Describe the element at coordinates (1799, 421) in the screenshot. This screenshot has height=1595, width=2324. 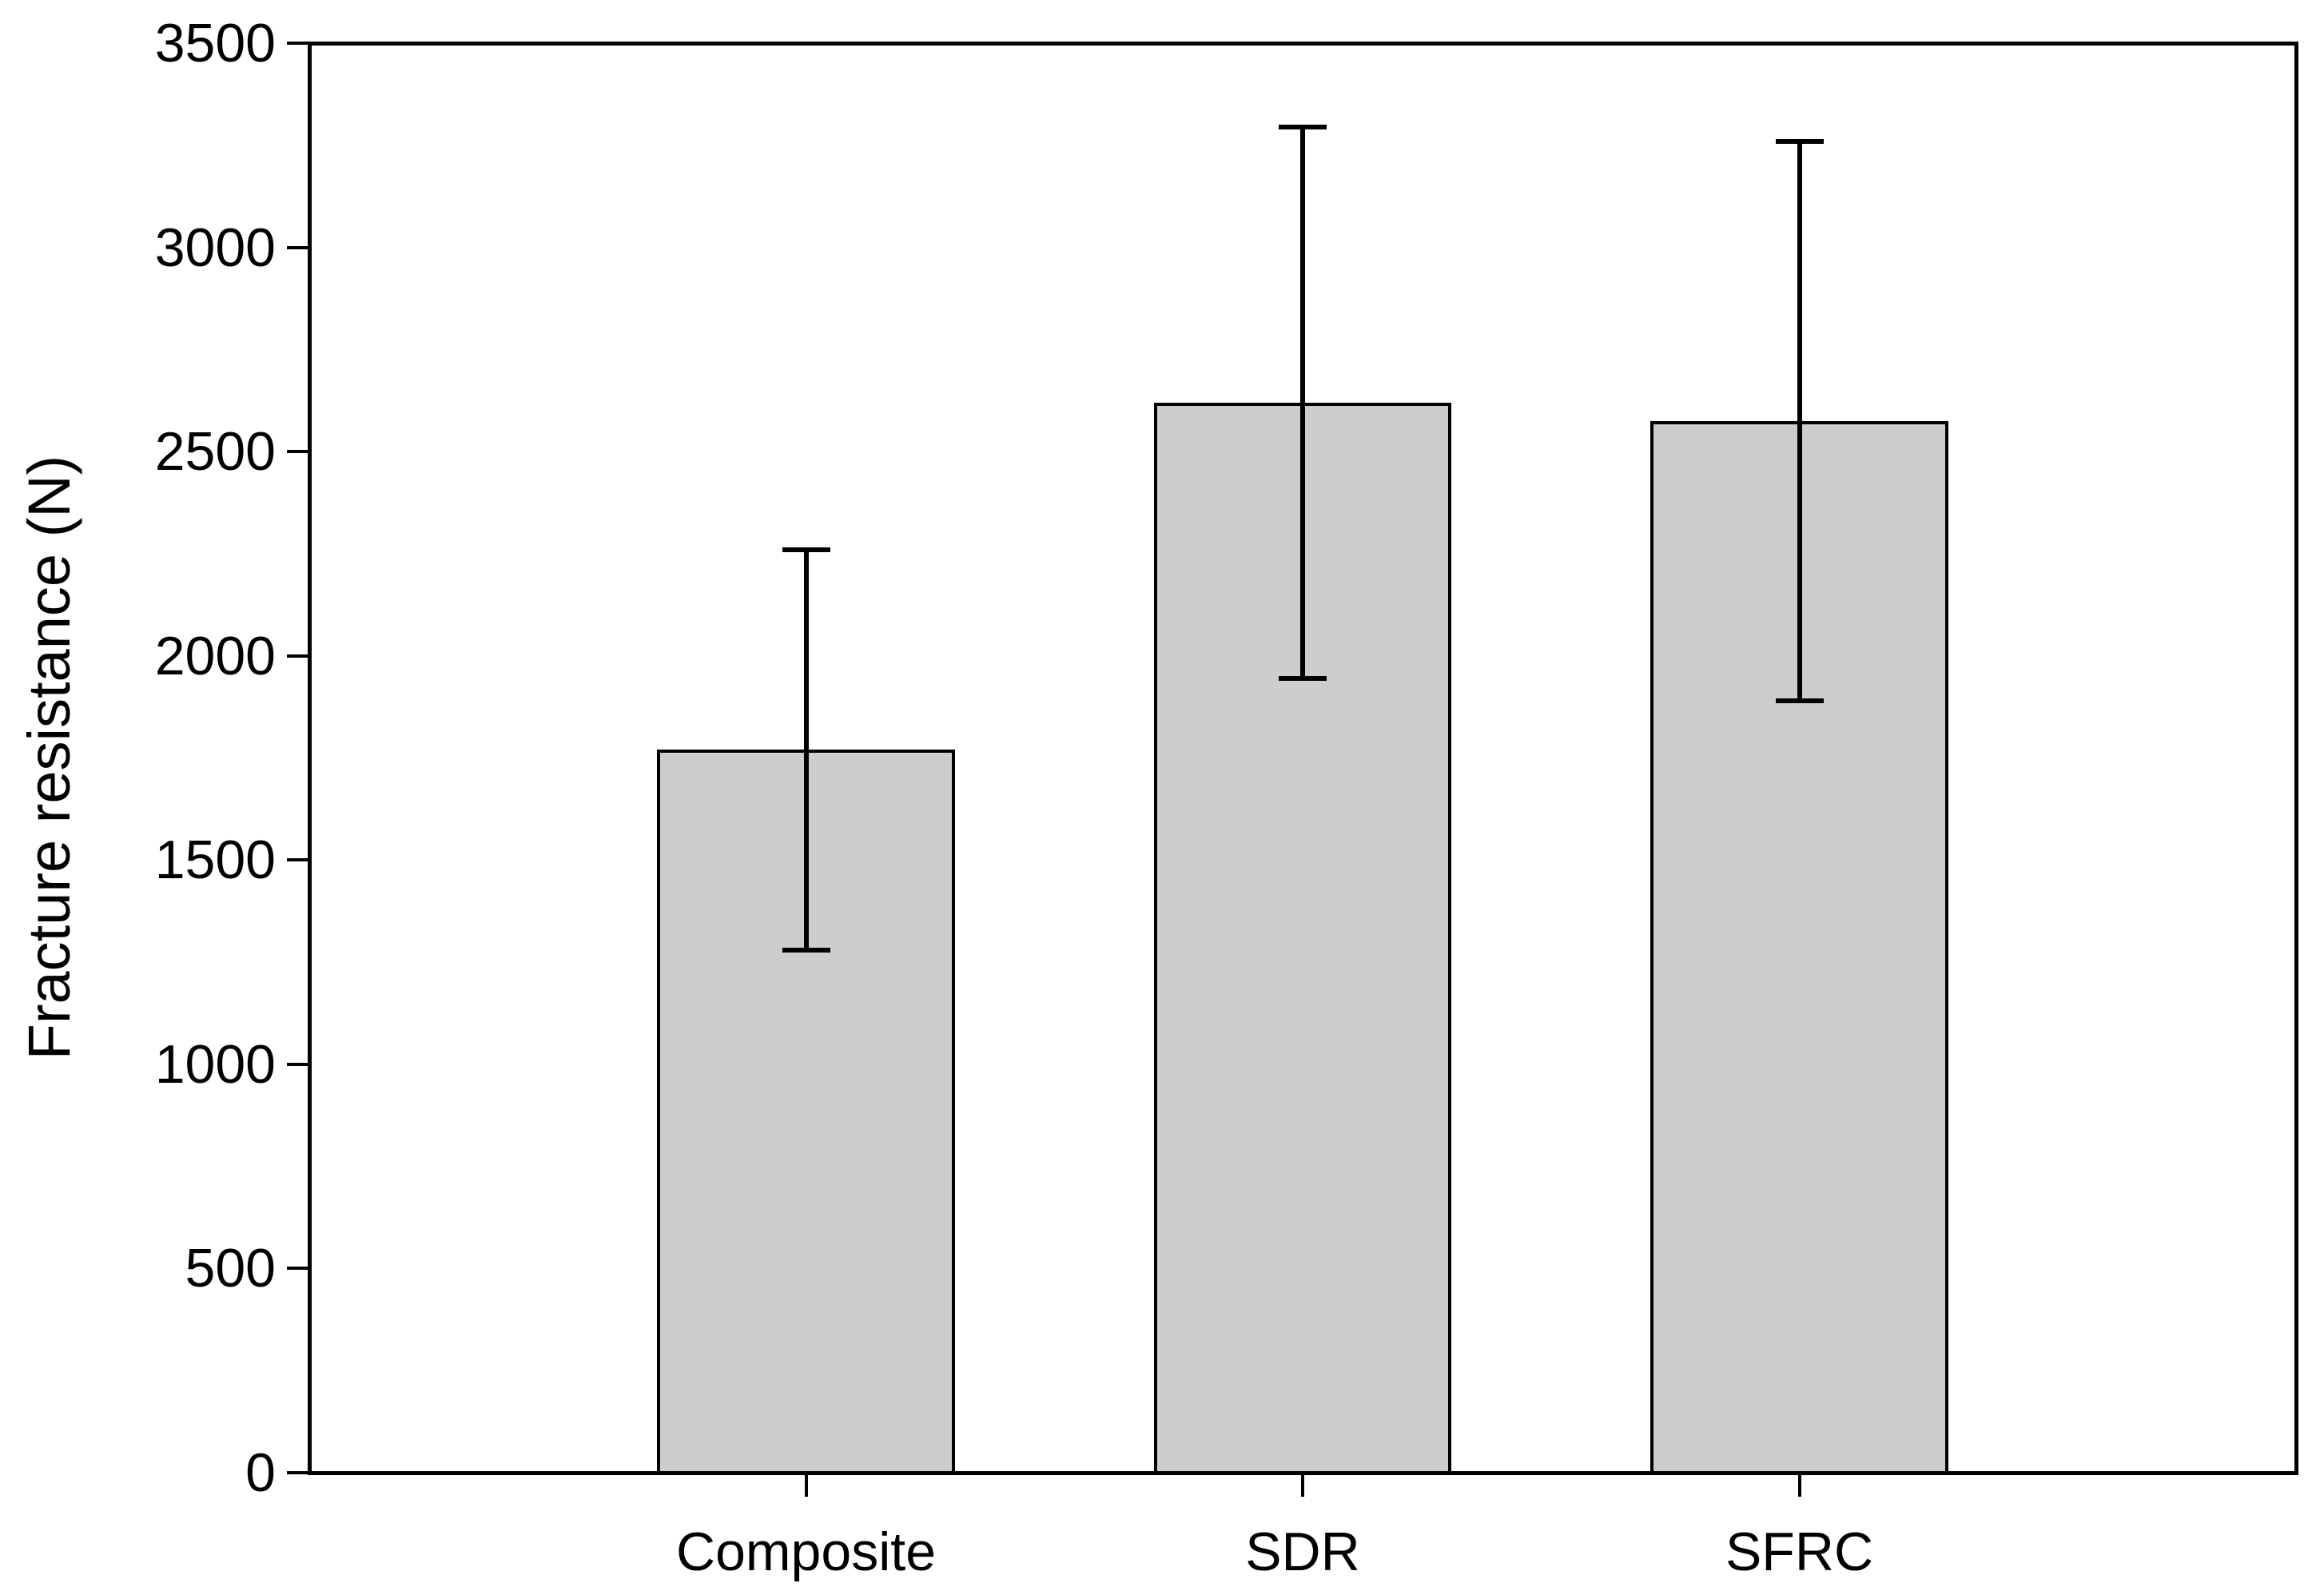
I see `error-bar-sfrc` at that location.